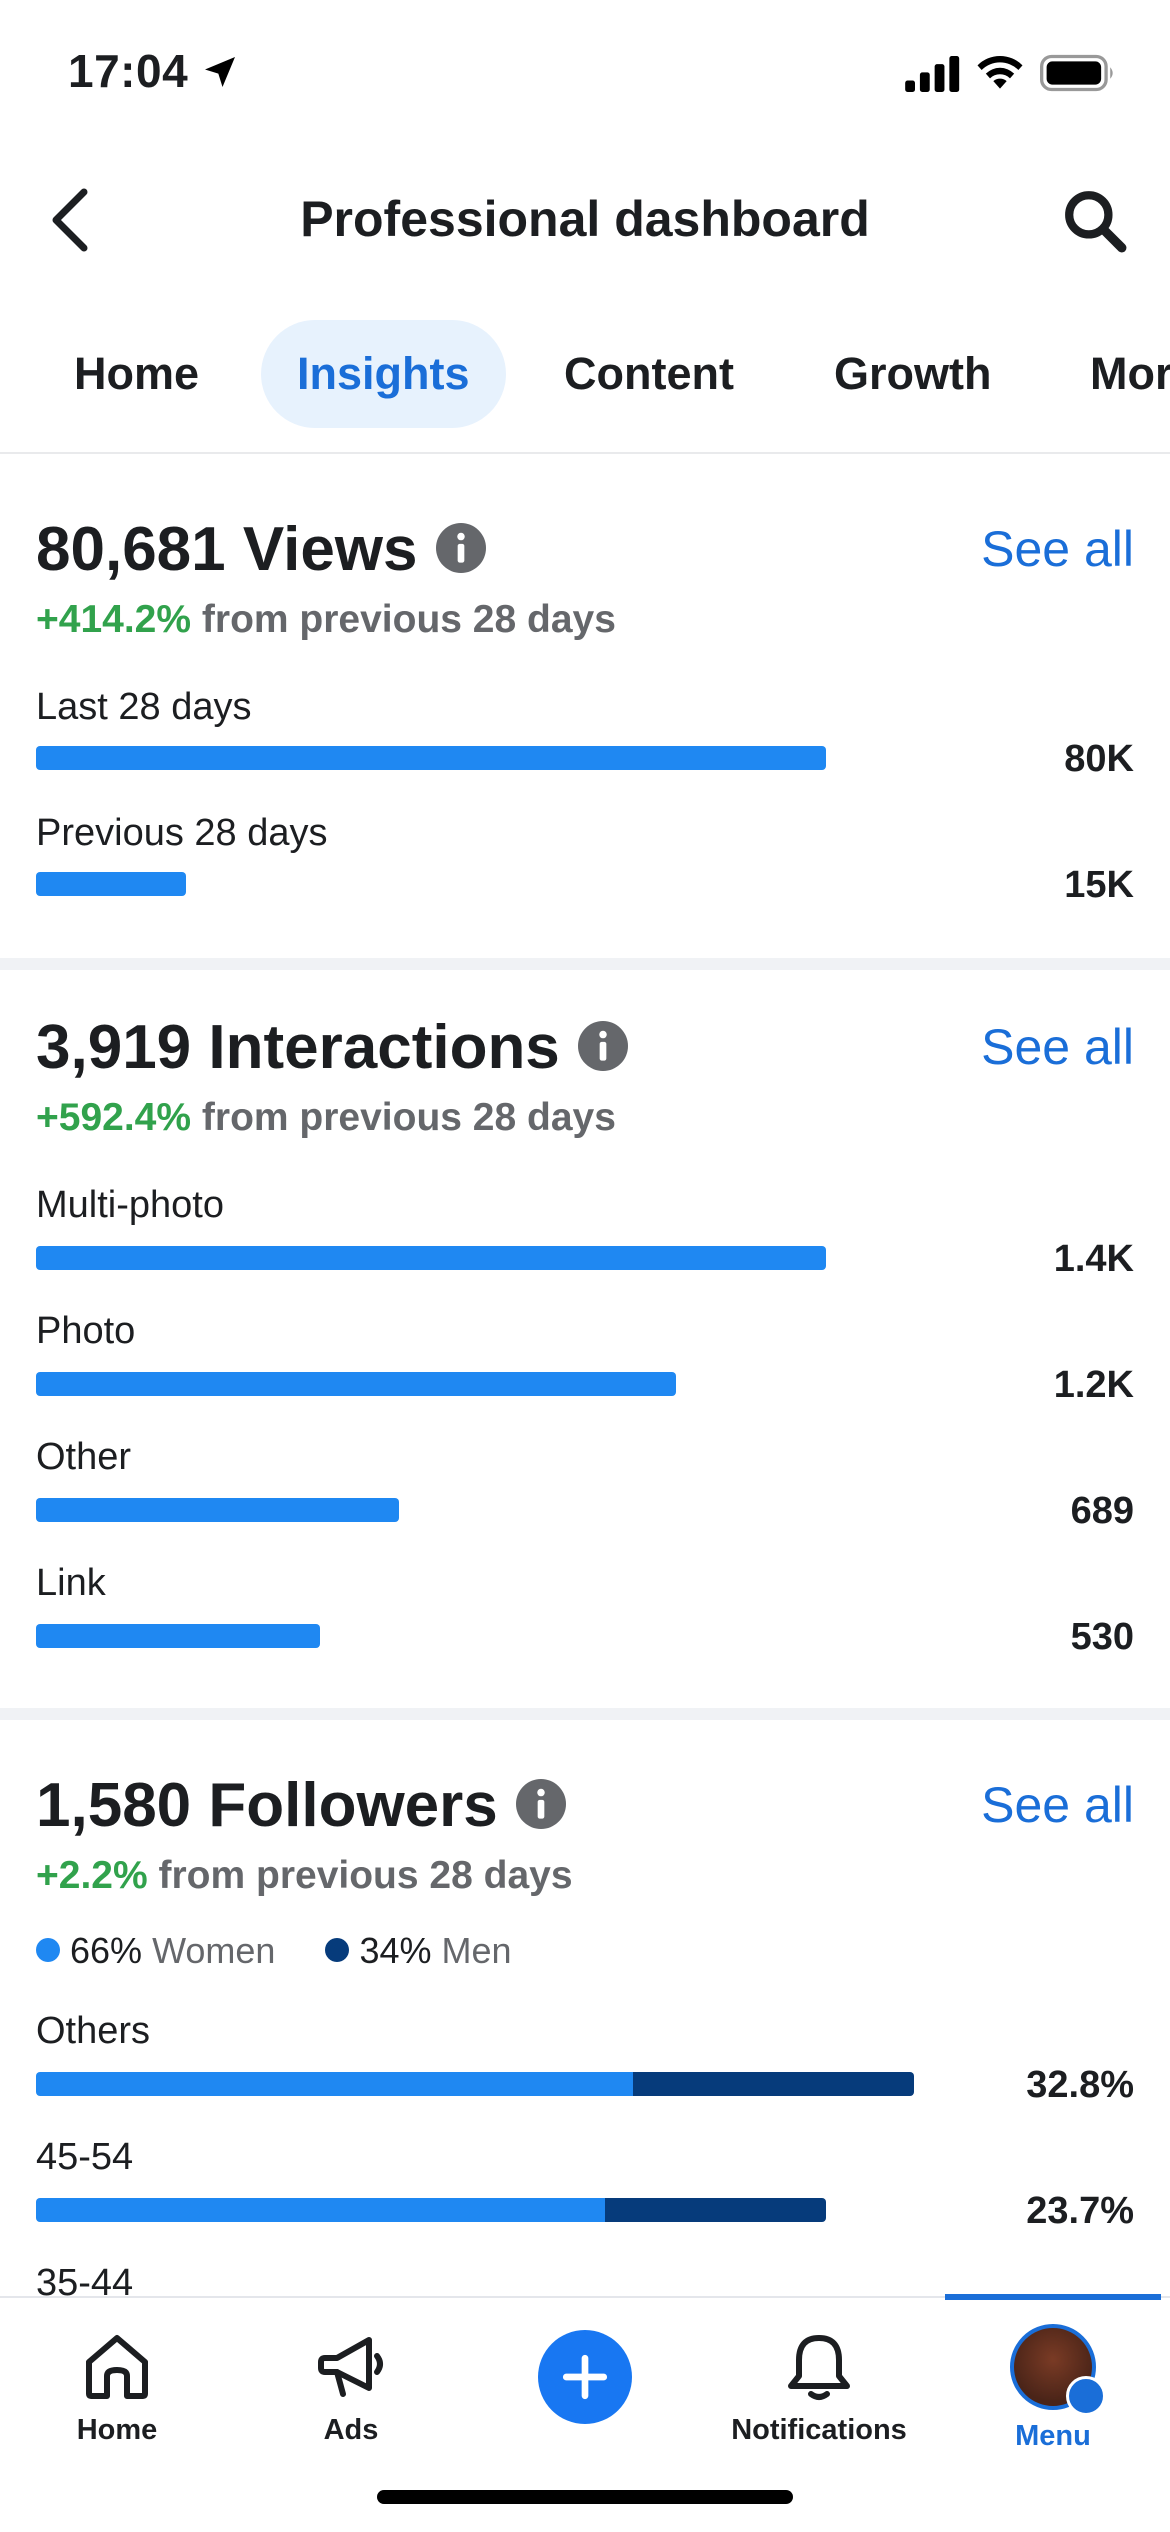 Image resolution: width=1170 pixels, height=2532 pixels. I want to click on status-bar: 17:04, so click(585, 75).